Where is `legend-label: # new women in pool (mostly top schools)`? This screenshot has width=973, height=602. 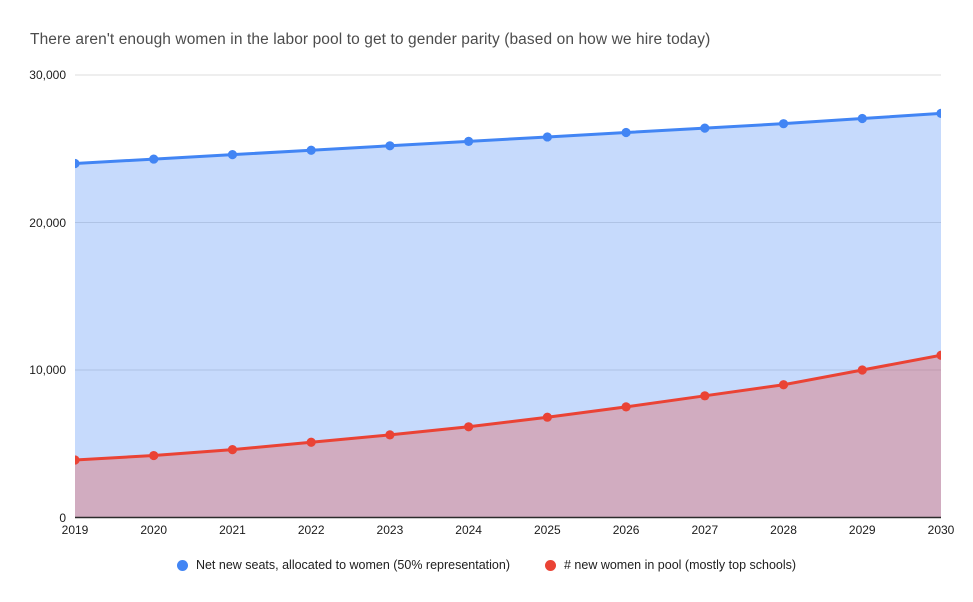 legend-label: # new women in pool (mostly top schools) is located at coordinates (680, 565).